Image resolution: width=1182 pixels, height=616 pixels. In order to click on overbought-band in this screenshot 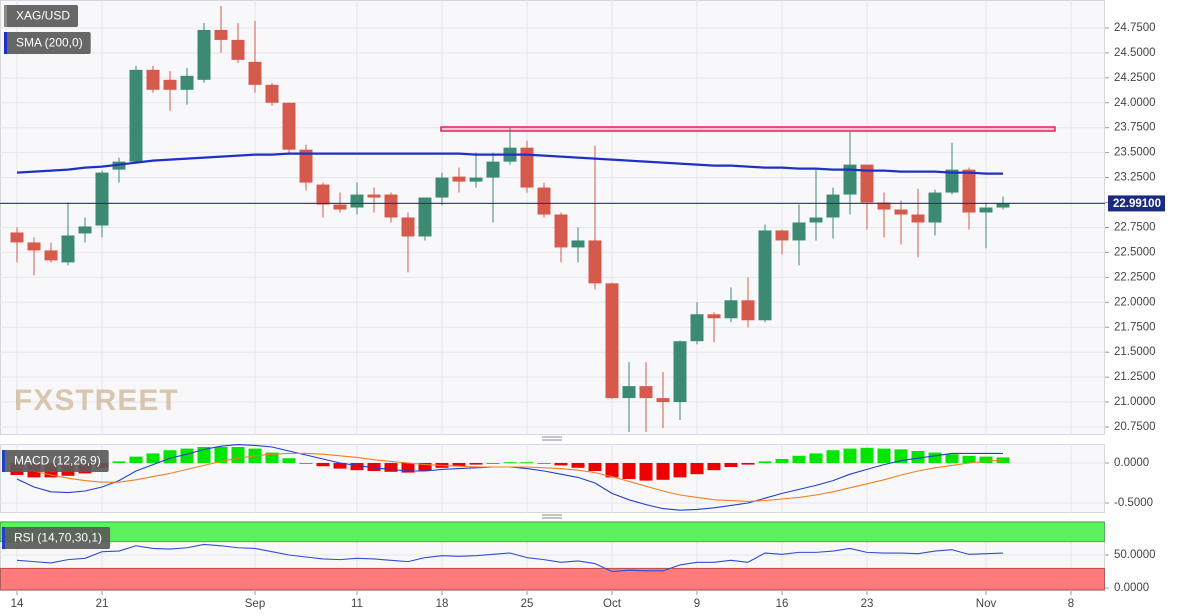, I will do `click(552, 532)`.